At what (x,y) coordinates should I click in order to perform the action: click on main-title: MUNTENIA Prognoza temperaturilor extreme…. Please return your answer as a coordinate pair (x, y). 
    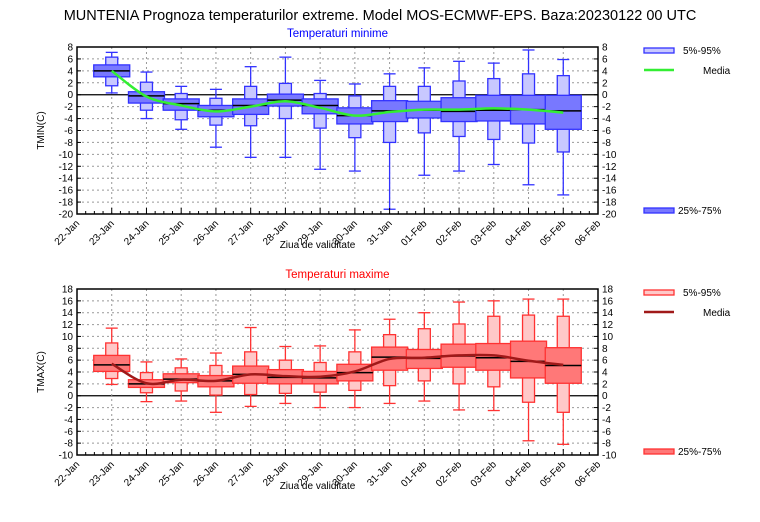
    Looking at the image, I should click on (380, 16).